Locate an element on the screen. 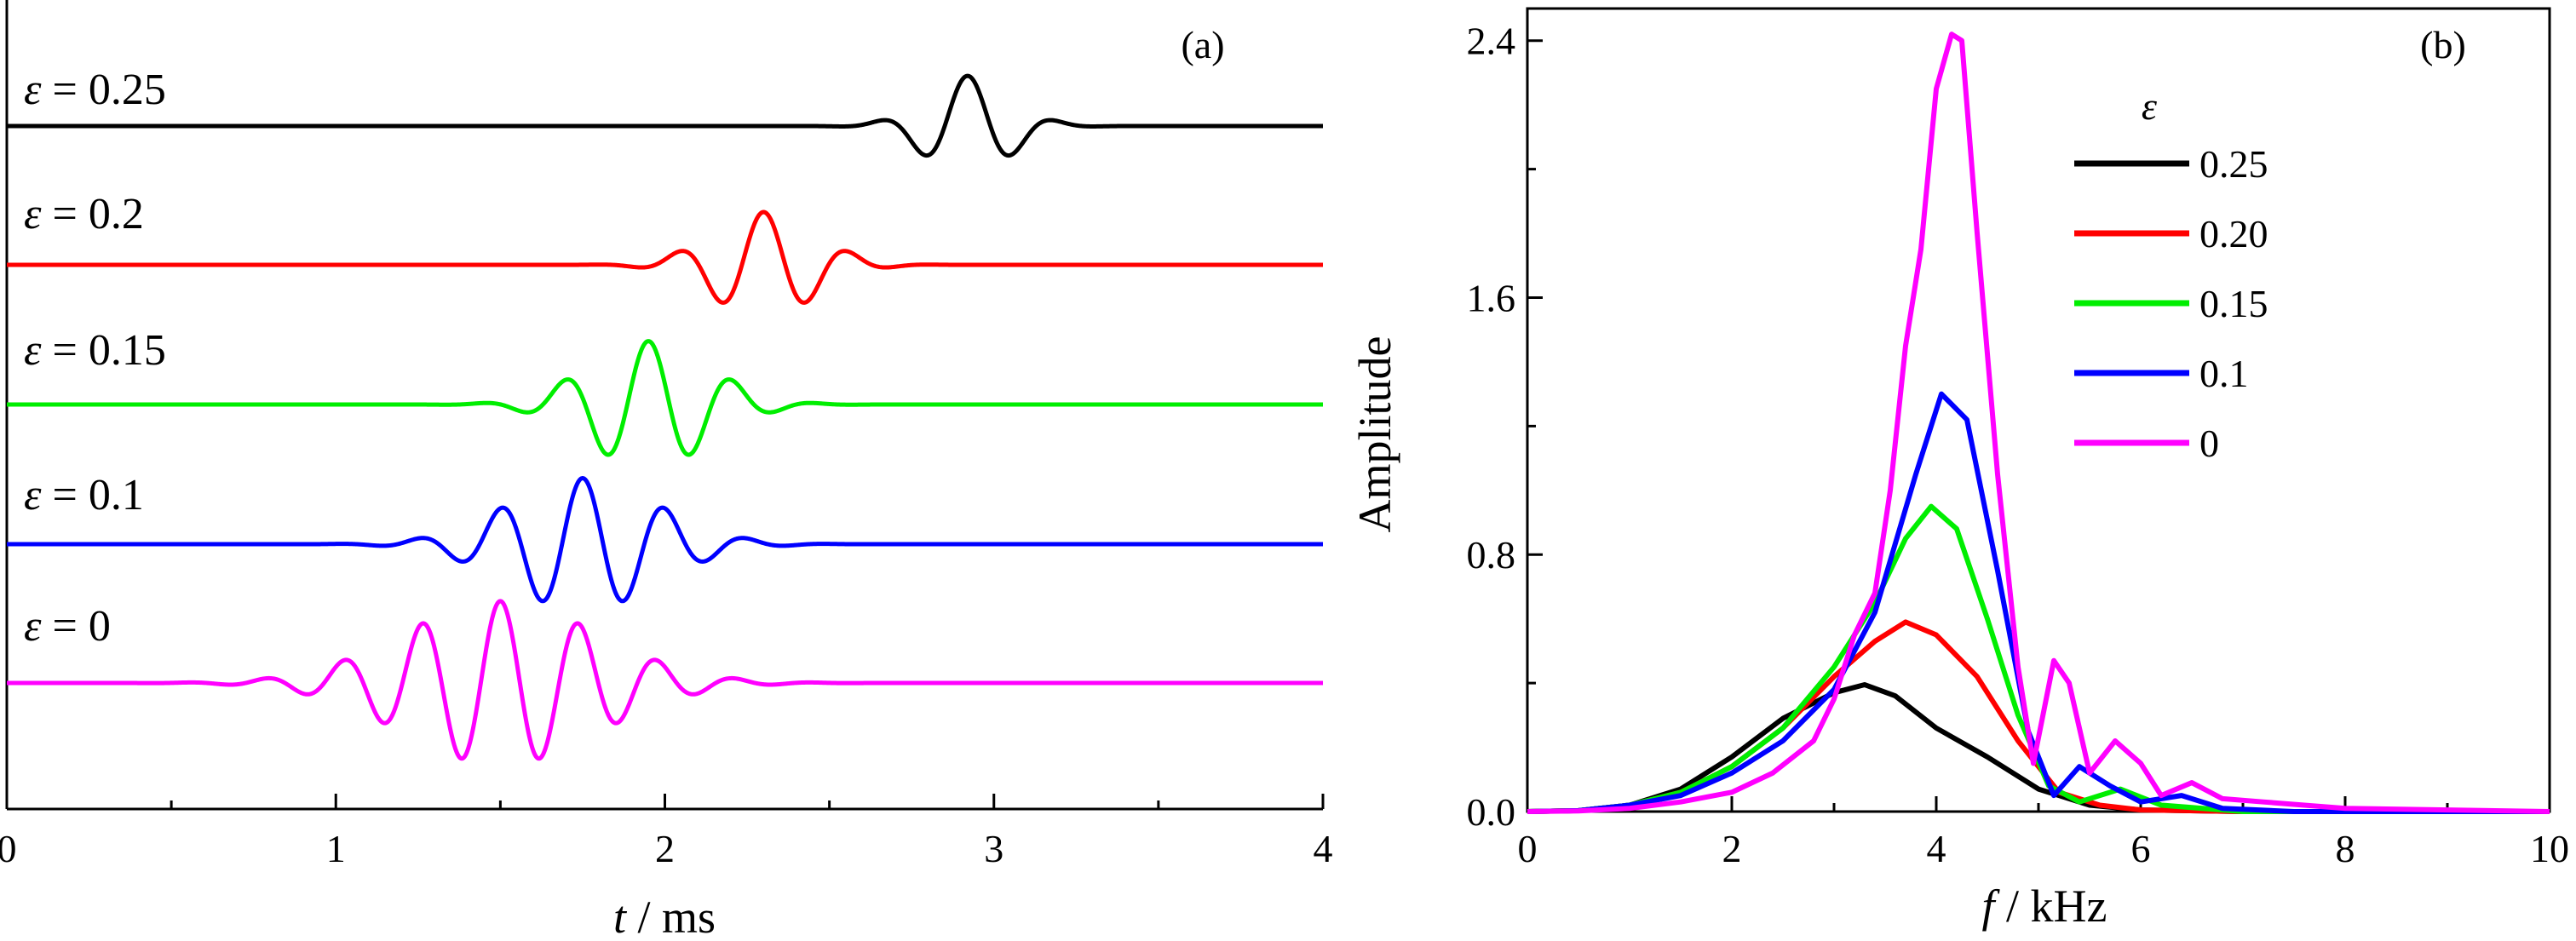  waveform-label: ε = 0.25 is located at coordinates (95, 90).